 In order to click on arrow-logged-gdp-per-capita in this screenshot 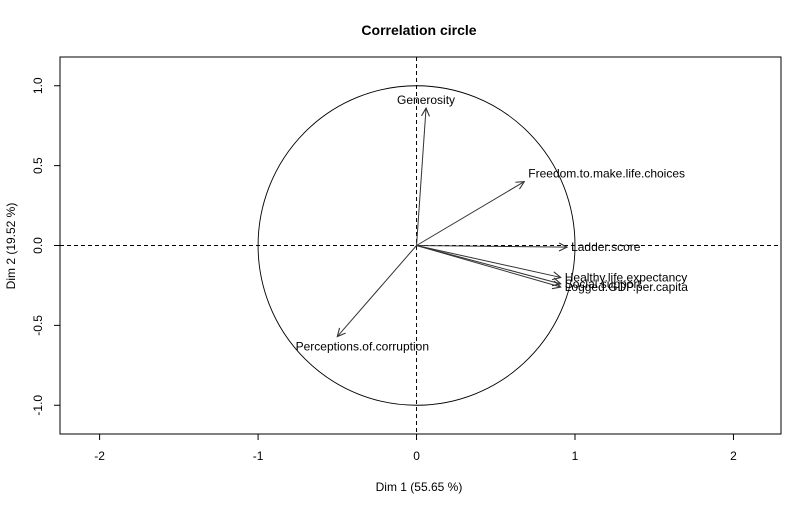, I will do `click(488, 266)`.